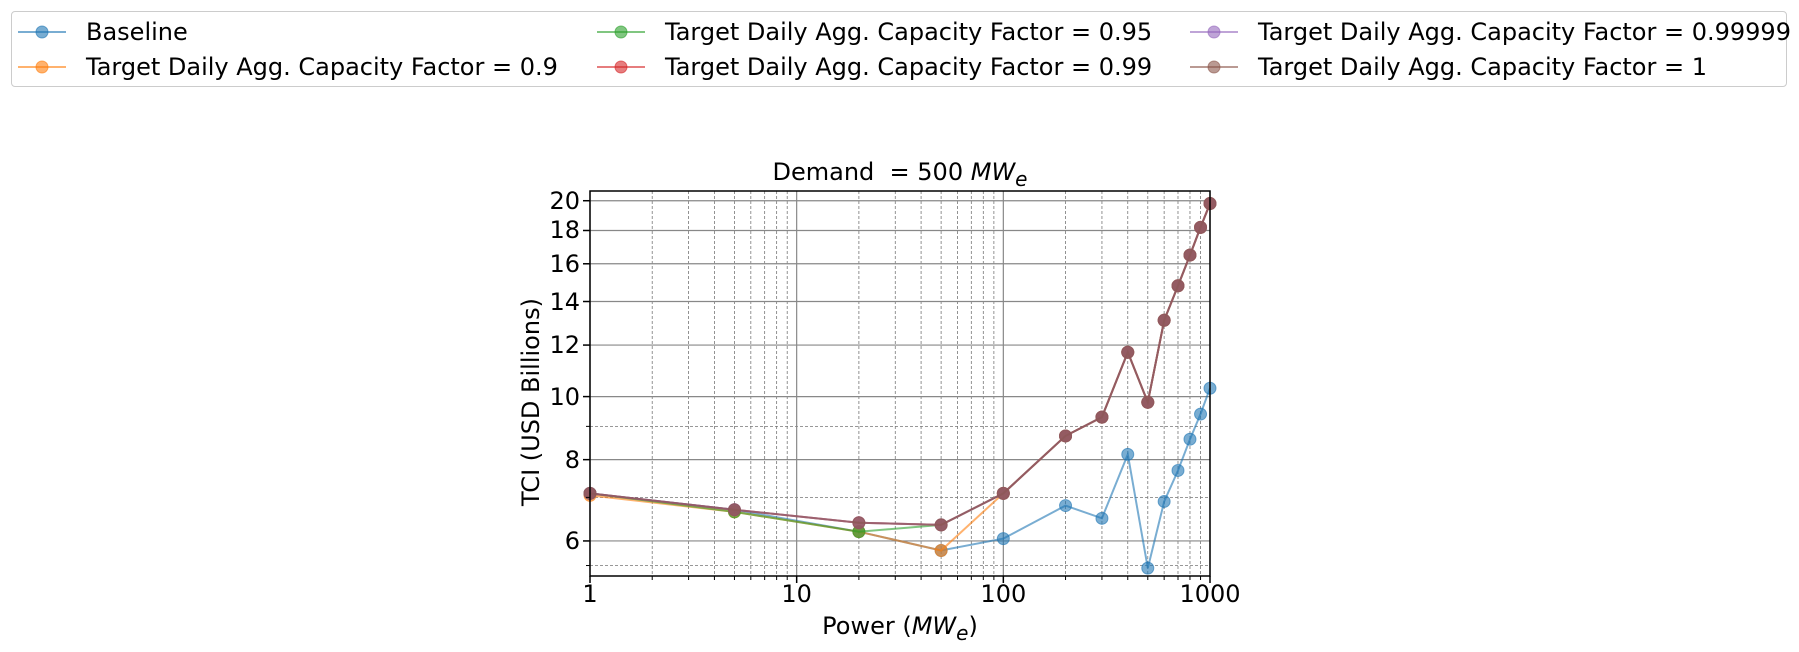  What do you see at coordinates (564, 263) in the screenshot?
I see `y-tick-label: 16` at bounding box center [564, 263].